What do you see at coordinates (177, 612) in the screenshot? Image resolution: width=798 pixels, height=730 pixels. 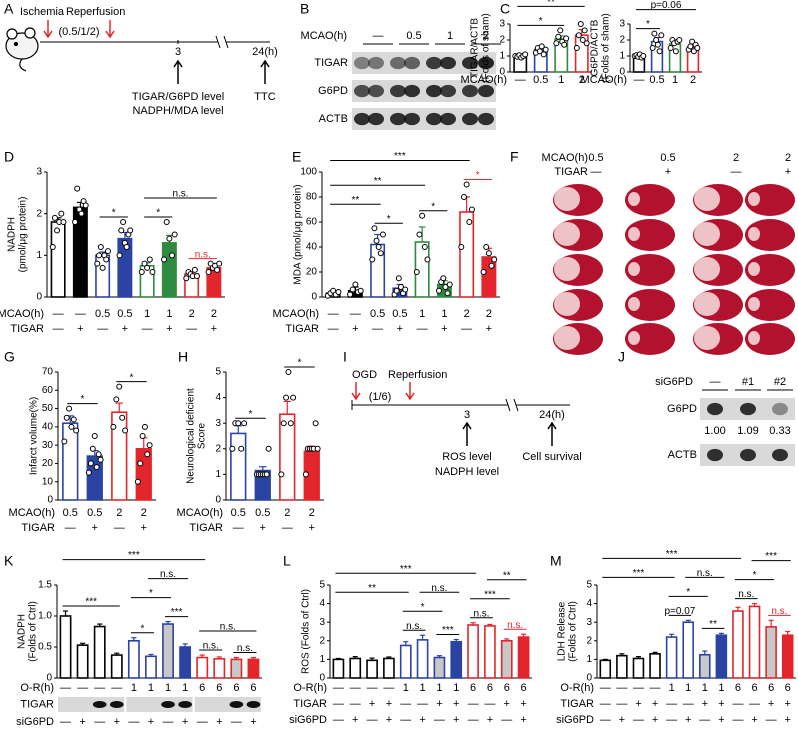 I see `significance-label: ***` at bounding box center [177, 612].